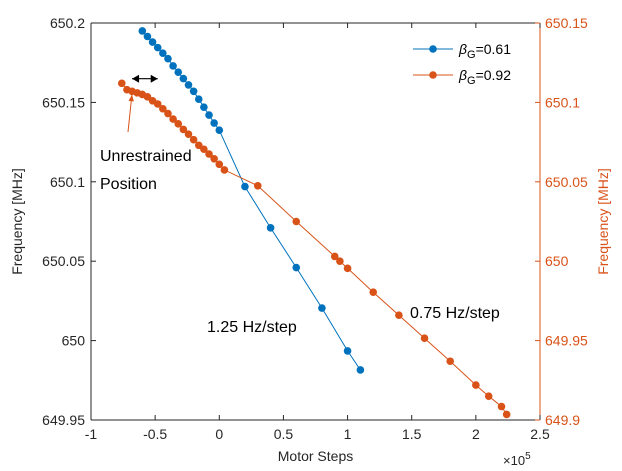  Describe the element at coordinates (315, 456) in the screenshot. I see `x-axis-label: Motor Steps` at that location.